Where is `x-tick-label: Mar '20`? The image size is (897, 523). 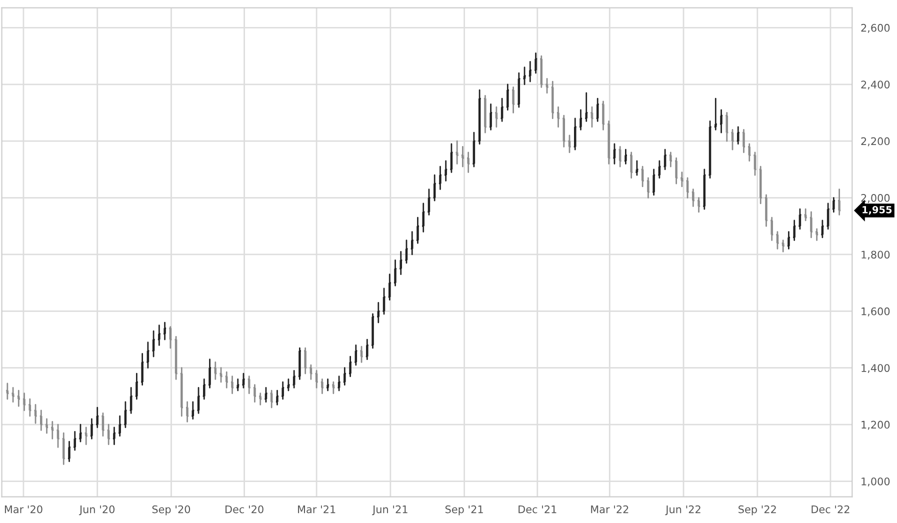
x-tick-label: Mar '20 is located at coordinates (23, 509).